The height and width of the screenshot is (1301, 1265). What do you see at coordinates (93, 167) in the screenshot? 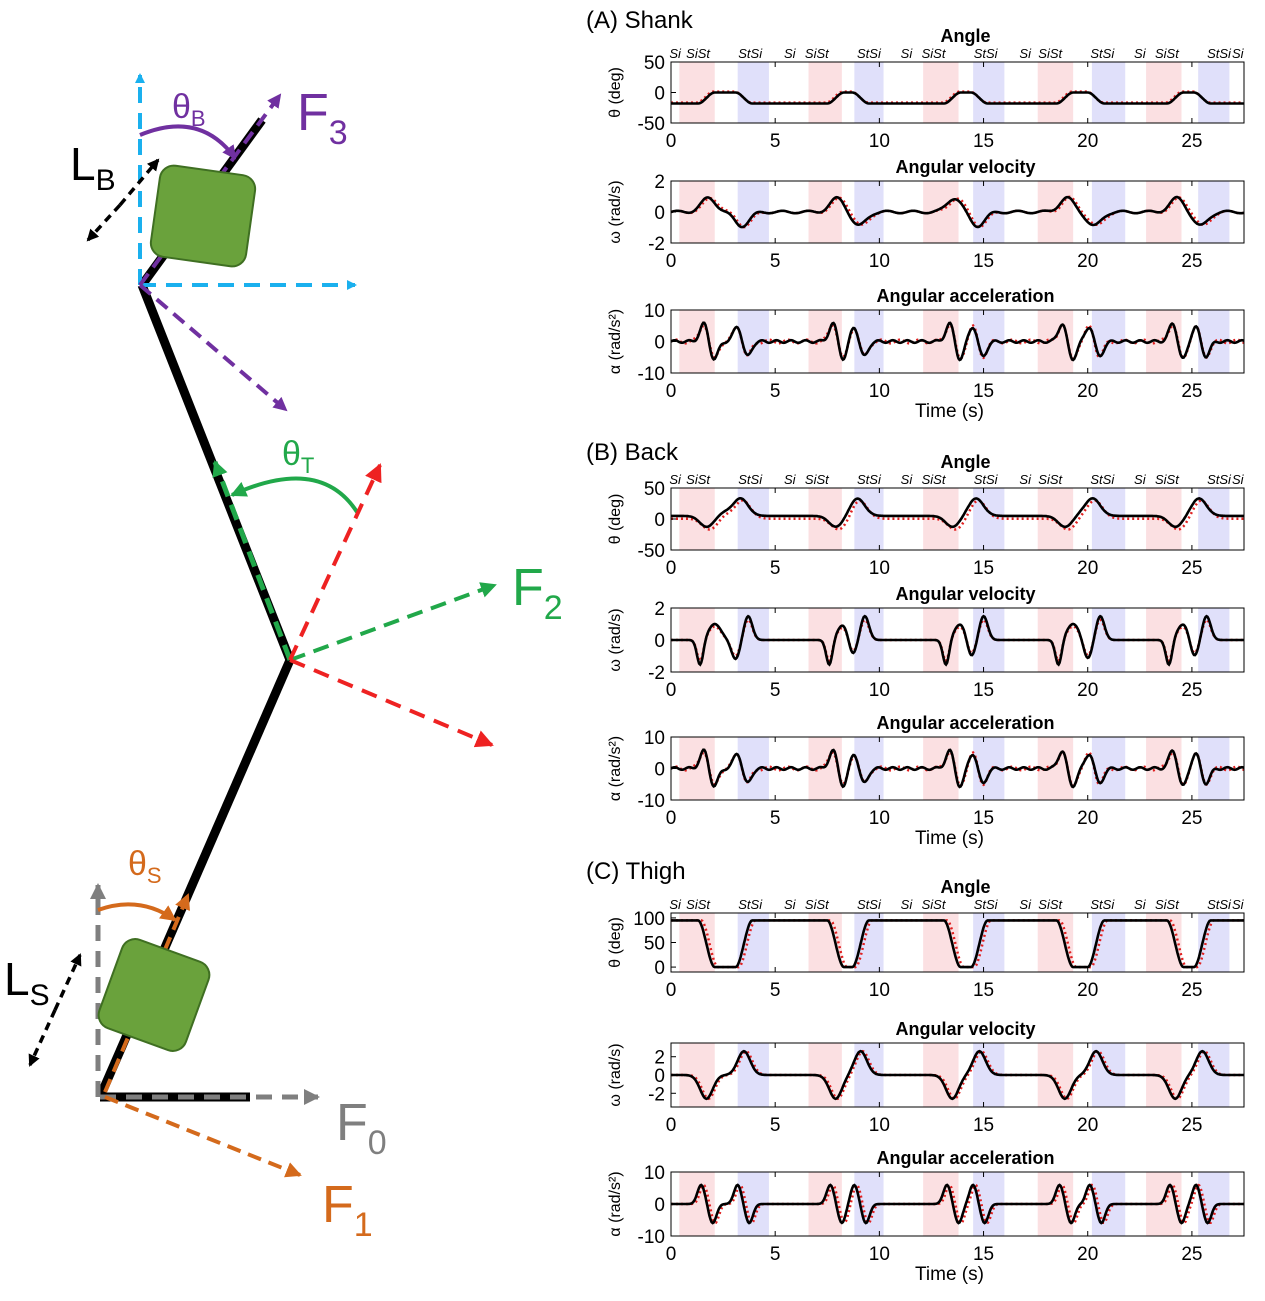
I see `lb-label: LB` at bounding box center [93, 167].